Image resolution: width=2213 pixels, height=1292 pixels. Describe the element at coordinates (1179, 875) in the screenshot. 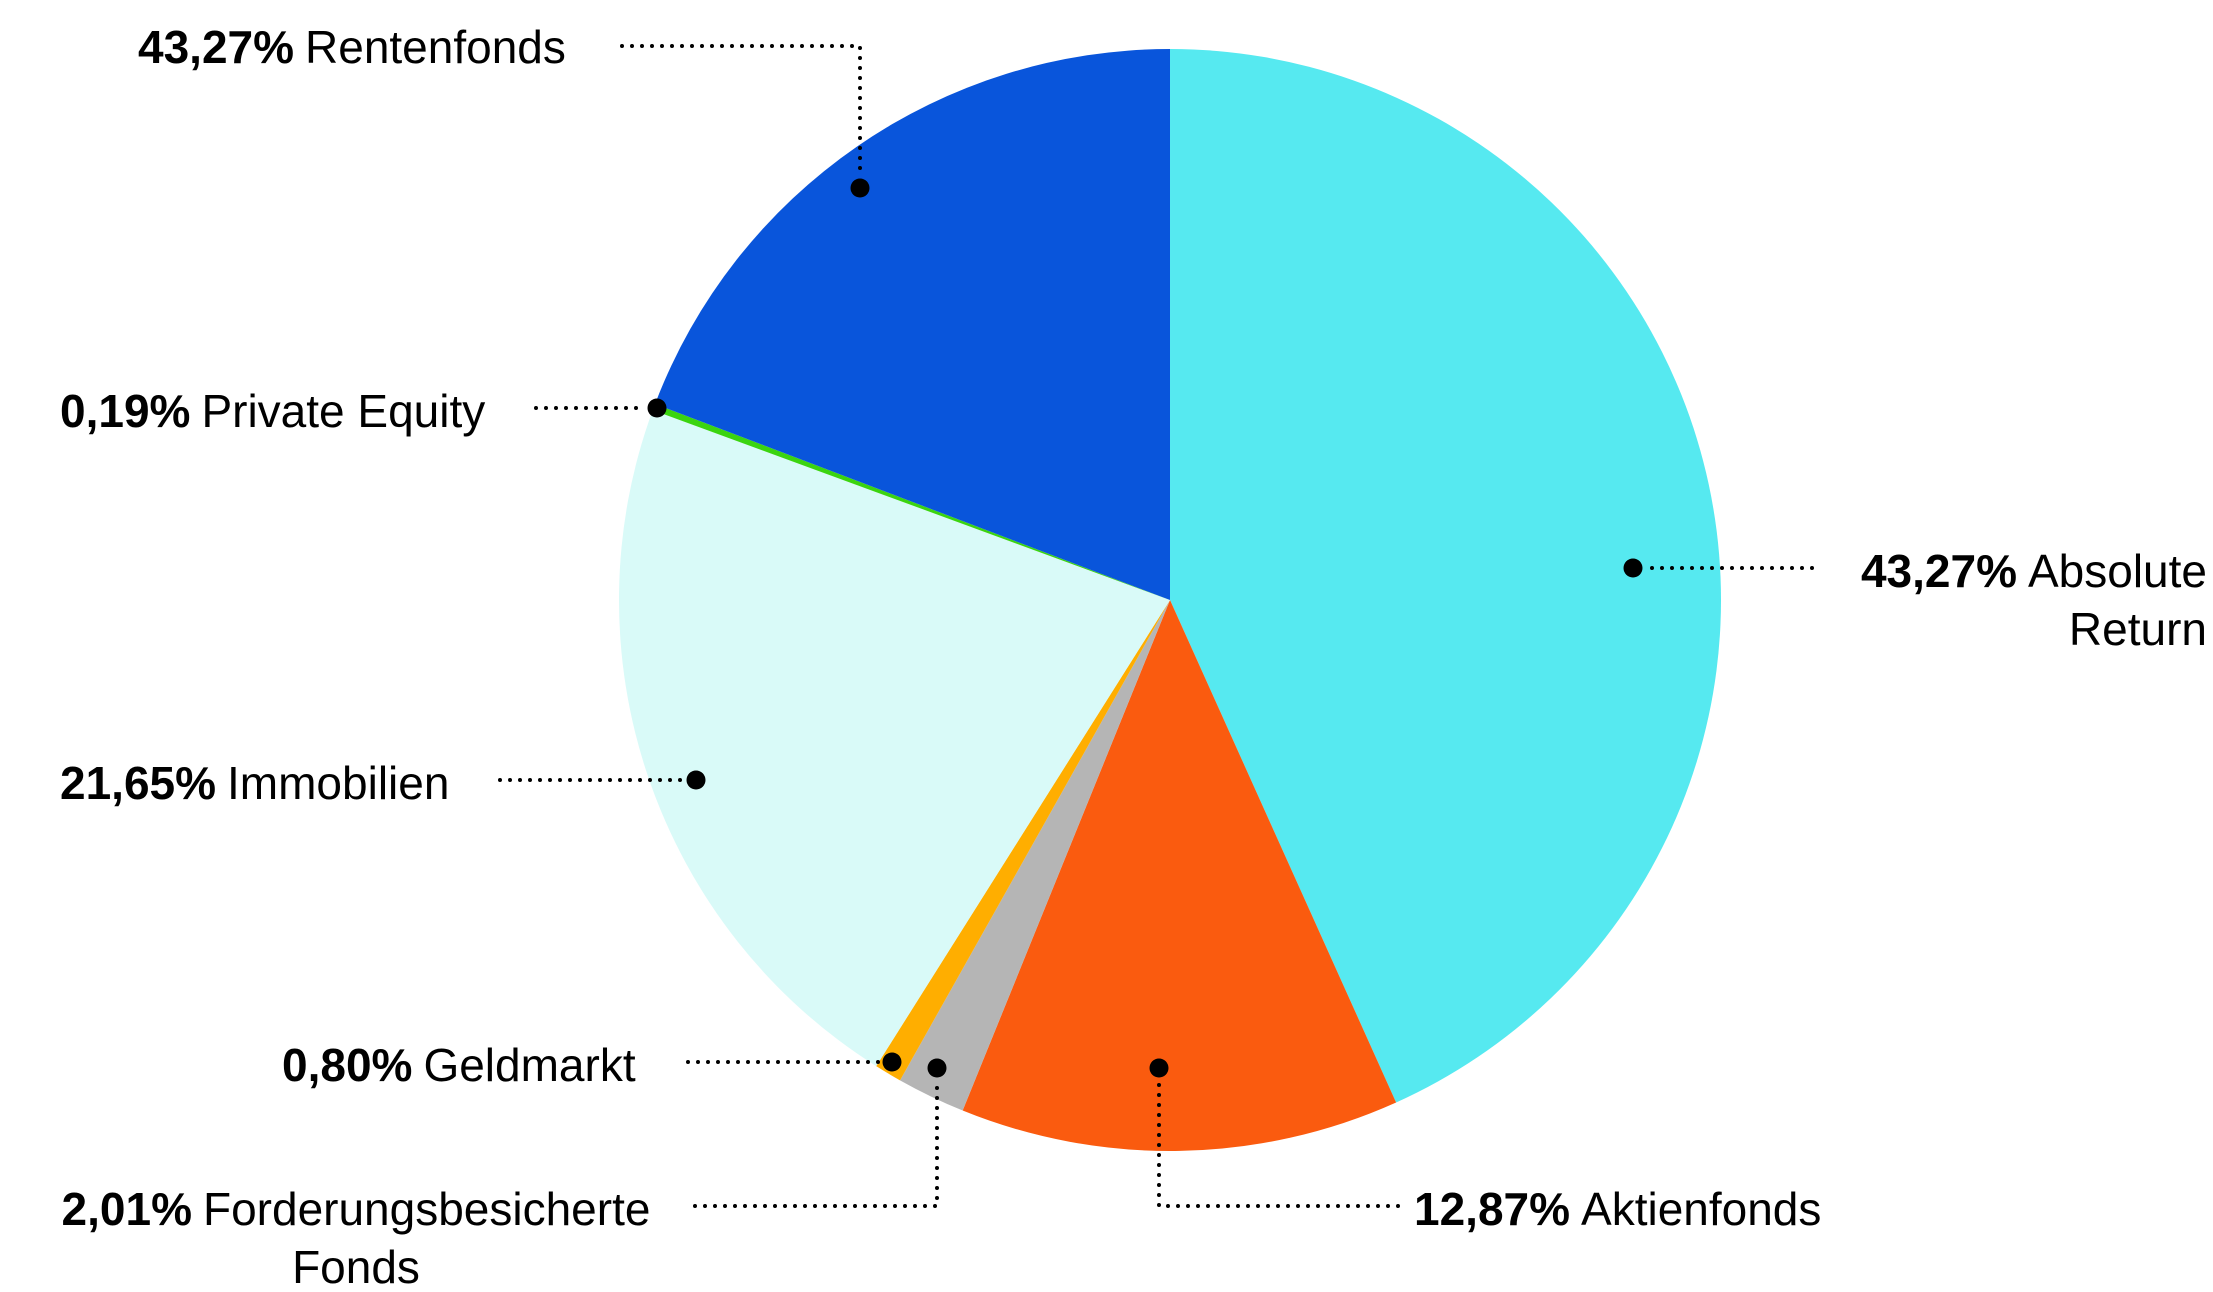

I see `pie-slice-aktienfonds` at that location.